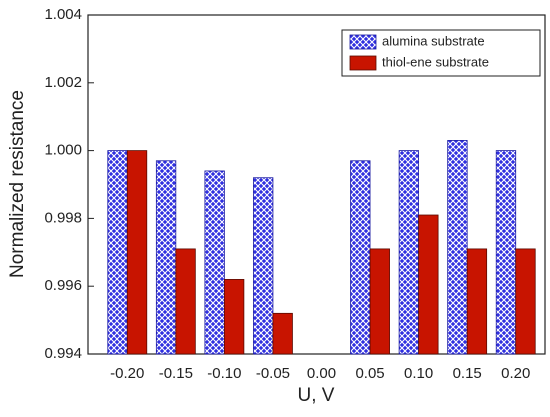  What do you see at coordinates (435, 61) in the screenshot?
I see `legend-label: thiol-ene substrate` at bounding box center [435, 61].